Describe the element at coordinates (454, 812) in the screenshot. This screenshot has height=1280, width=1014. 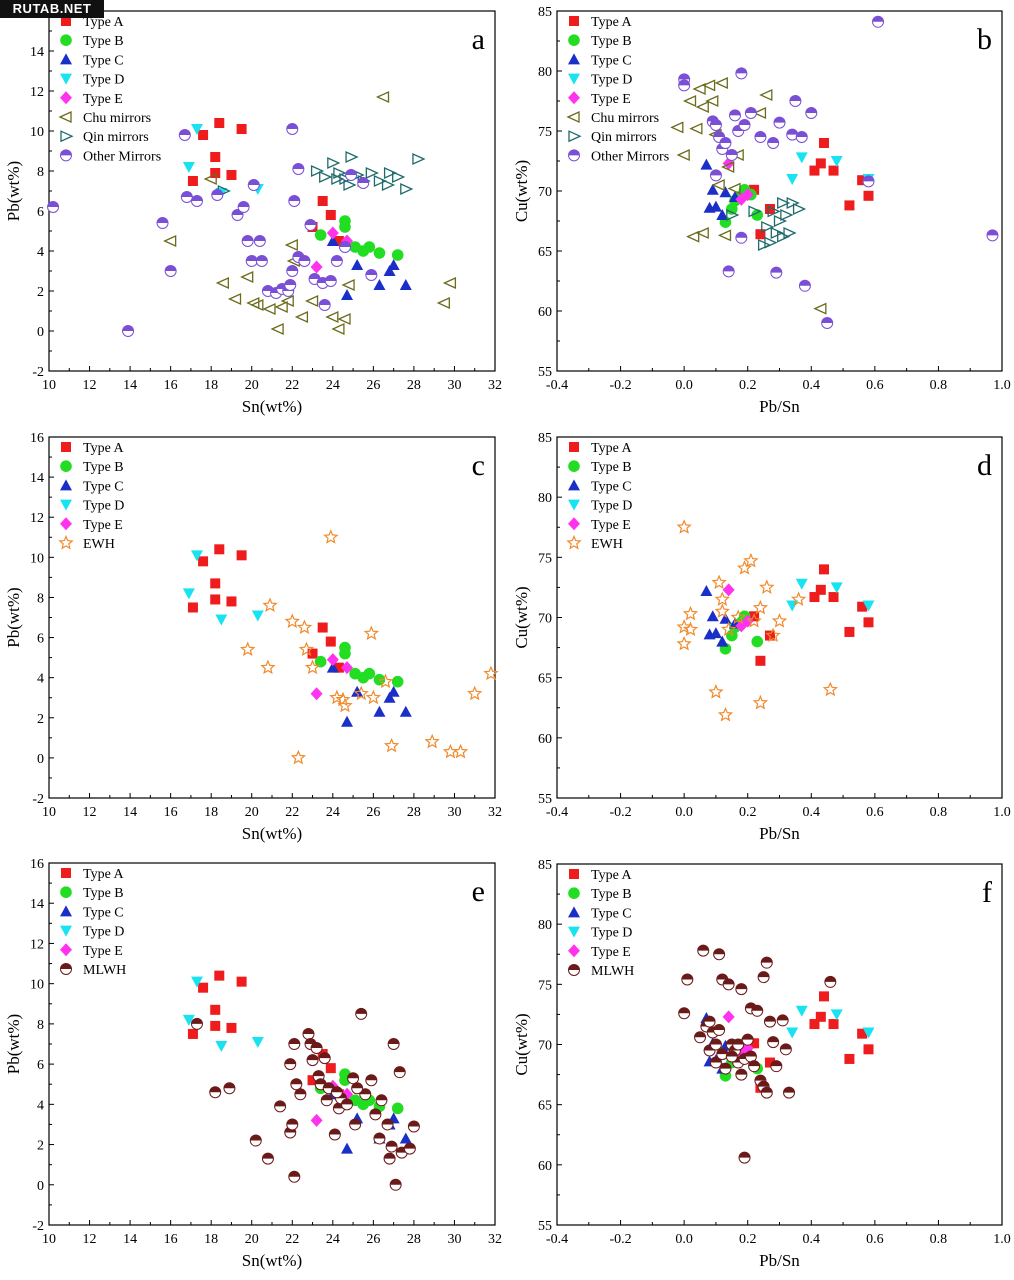
I see `x-tick-label: 30` at that location.